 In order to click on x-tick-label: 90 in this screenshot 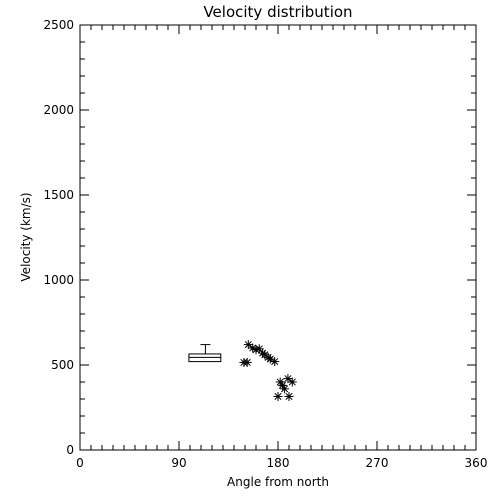, I will do `click(178, 463)`.